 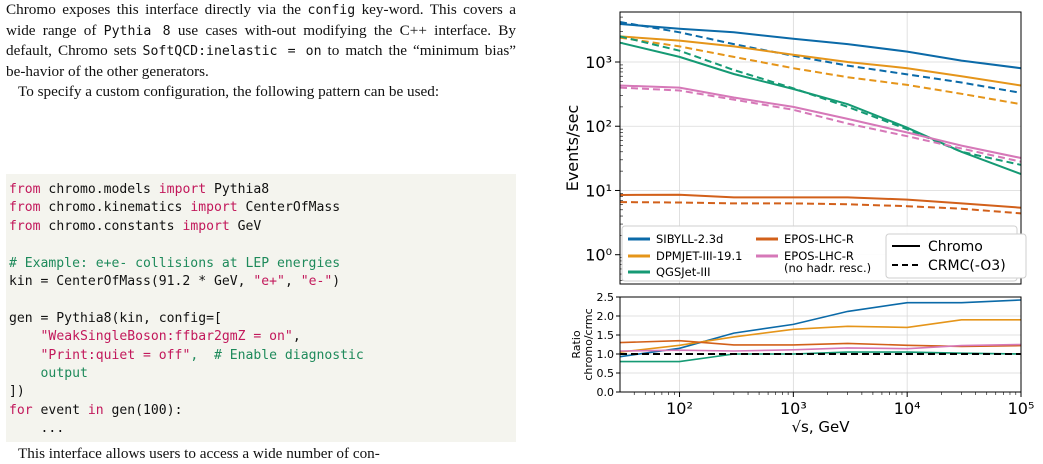 I want to click on y-tick-label: 0.0, so click(x=606, y=392).